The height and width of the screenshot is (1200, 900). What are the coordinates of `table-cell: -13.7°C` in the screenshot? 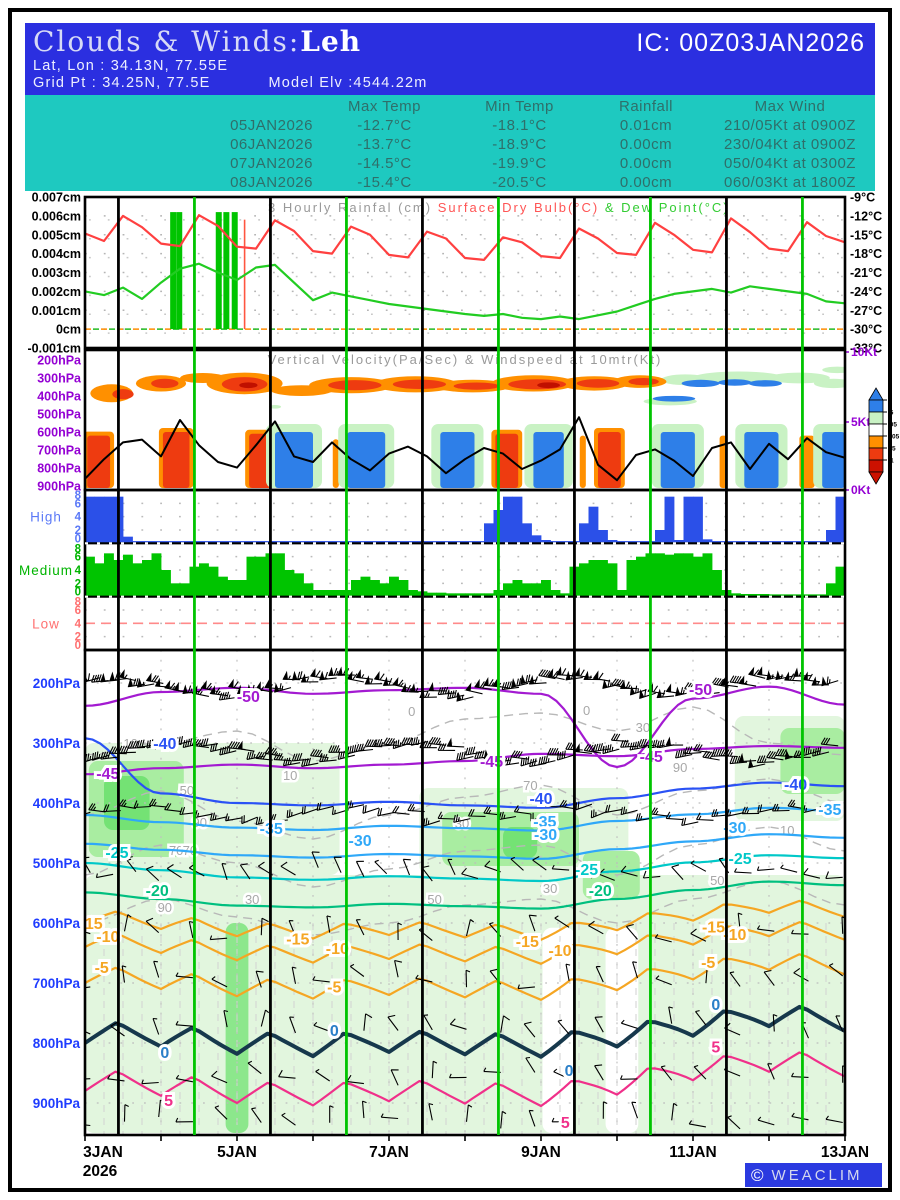 It's located at (384, 144).